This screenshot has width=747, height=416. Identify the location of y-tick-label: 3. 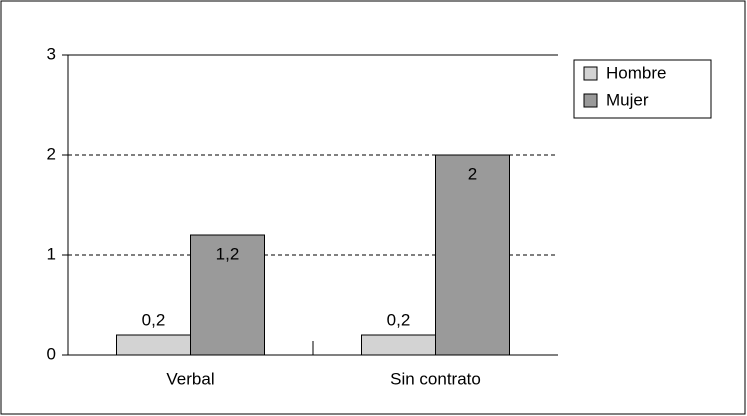
(51, 53).